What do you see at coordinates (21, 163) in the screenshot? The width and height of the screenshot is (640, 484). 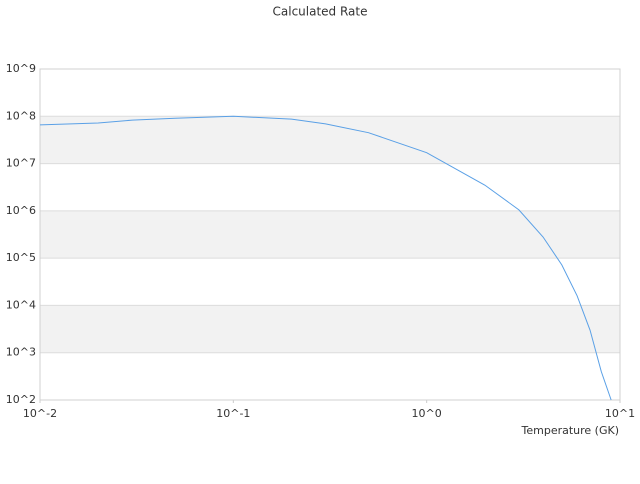 I see `y-tick-label: 10^7` at bounding box center [21, 163].